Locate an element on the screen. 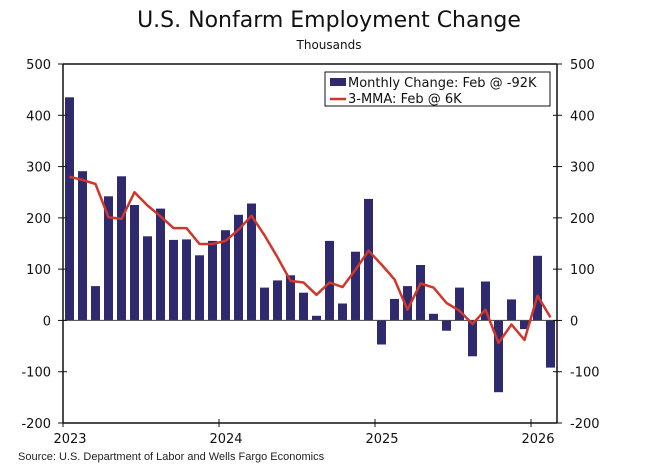  bar-feb-2025 is located at coordinates (394, 309).